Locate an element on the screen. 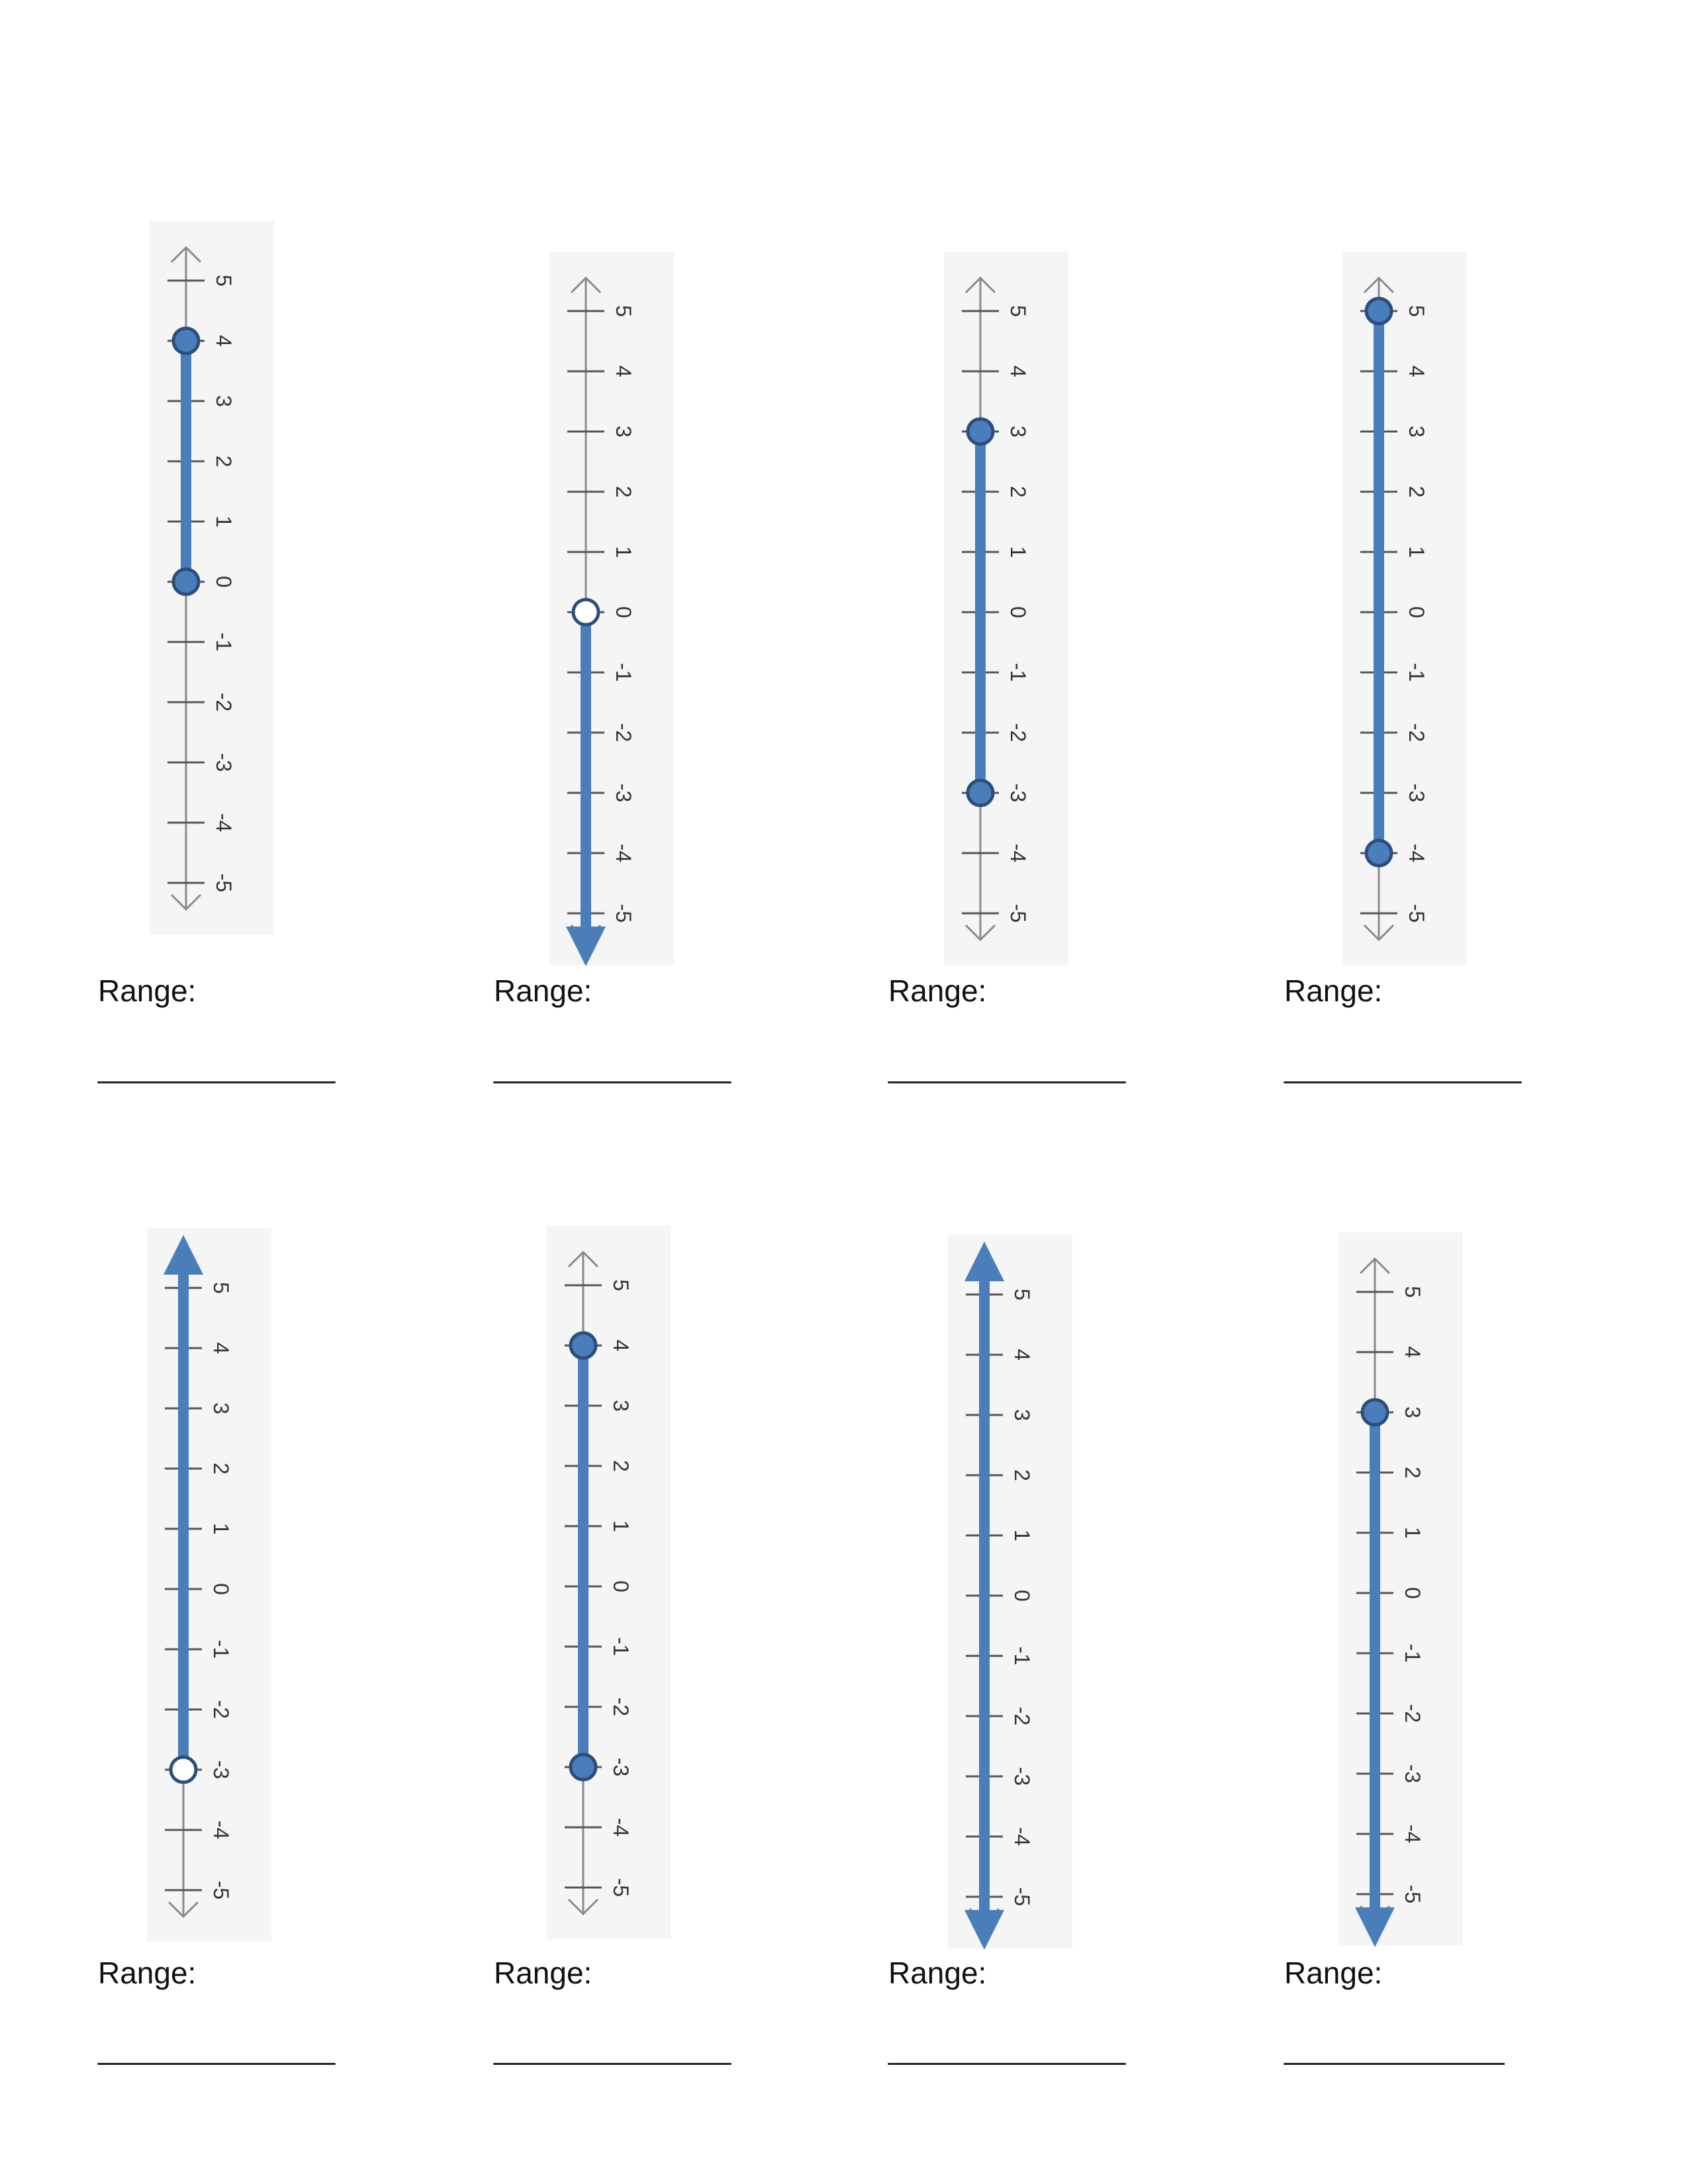  range-label-8: Range: is located at coordinates (1333, 1973).